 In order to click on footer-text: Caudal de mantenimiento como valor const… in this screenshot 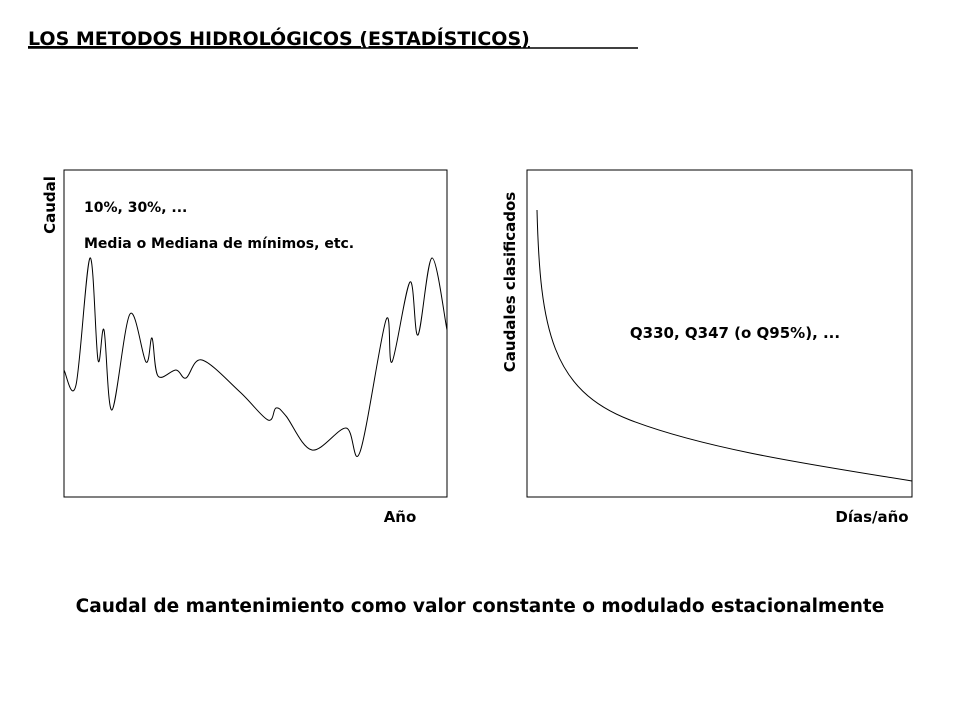, I will do `click(480, 606)`.